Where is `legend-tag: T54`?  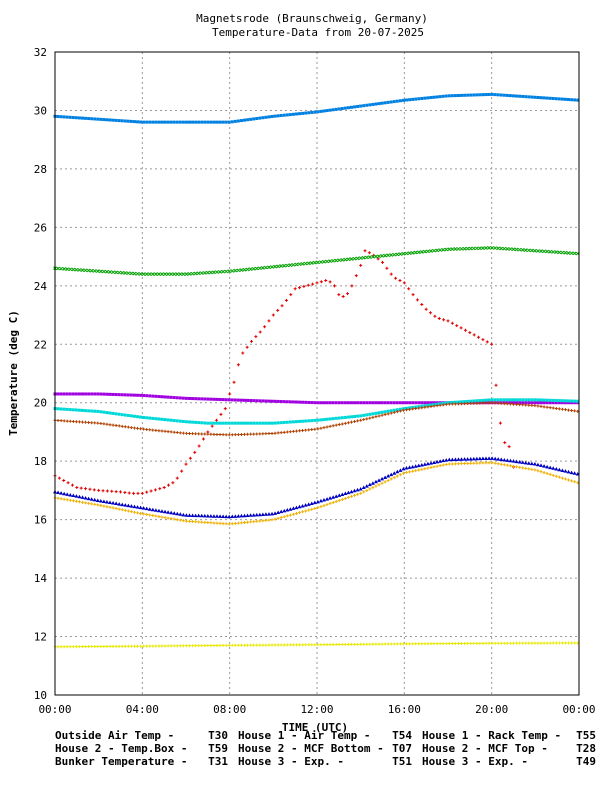 legend-tag: T54 is located at coordinates (402, 735).